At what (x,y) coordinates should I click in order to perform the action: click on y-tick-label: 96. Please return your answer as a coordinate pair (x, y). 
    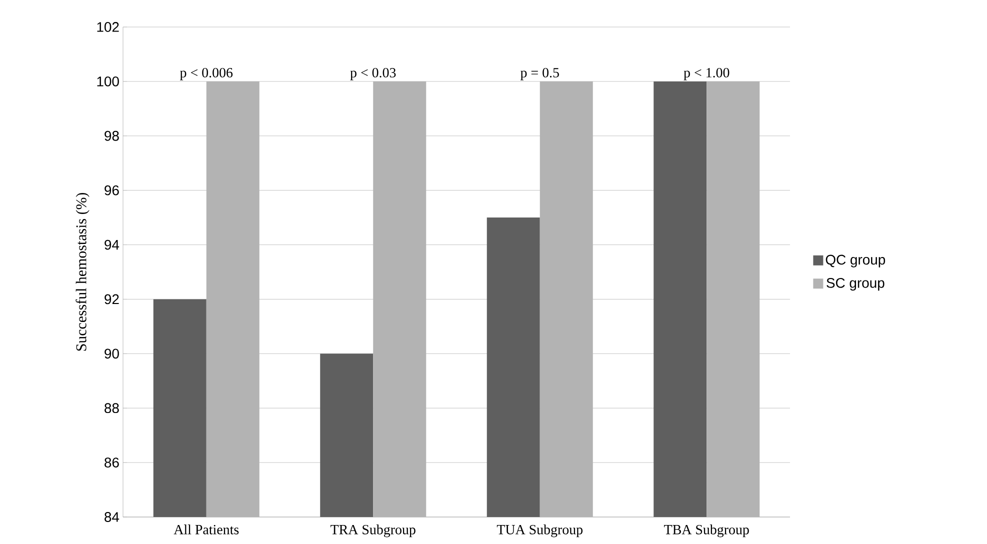
    Looking at the image, I should click on (111, 190).